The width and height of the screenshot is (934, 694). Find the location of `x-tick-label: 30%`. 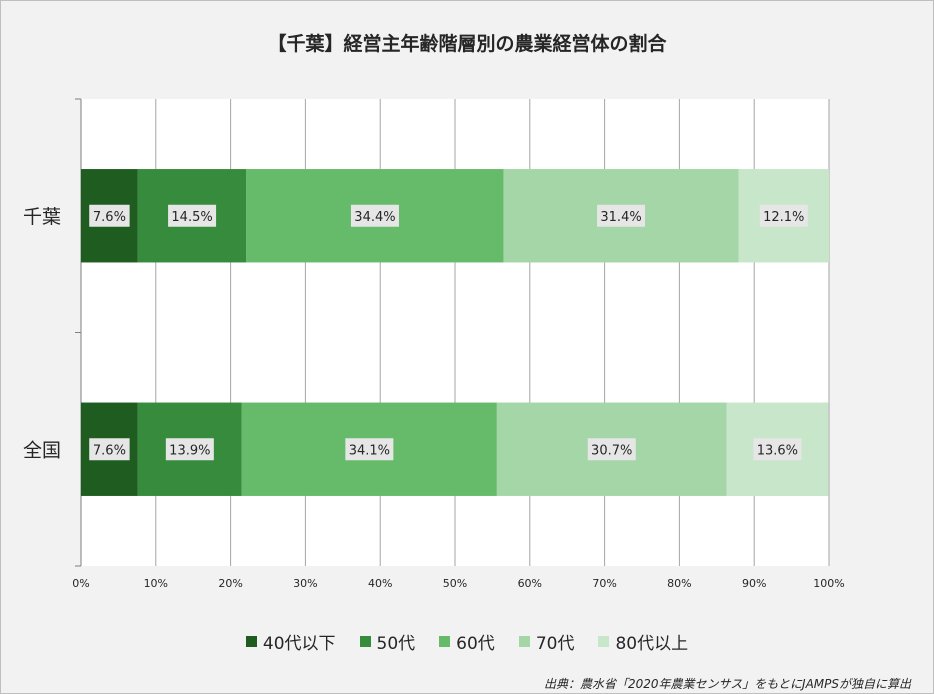

x-tick-label: 30% is located at coordinates (305, 583).